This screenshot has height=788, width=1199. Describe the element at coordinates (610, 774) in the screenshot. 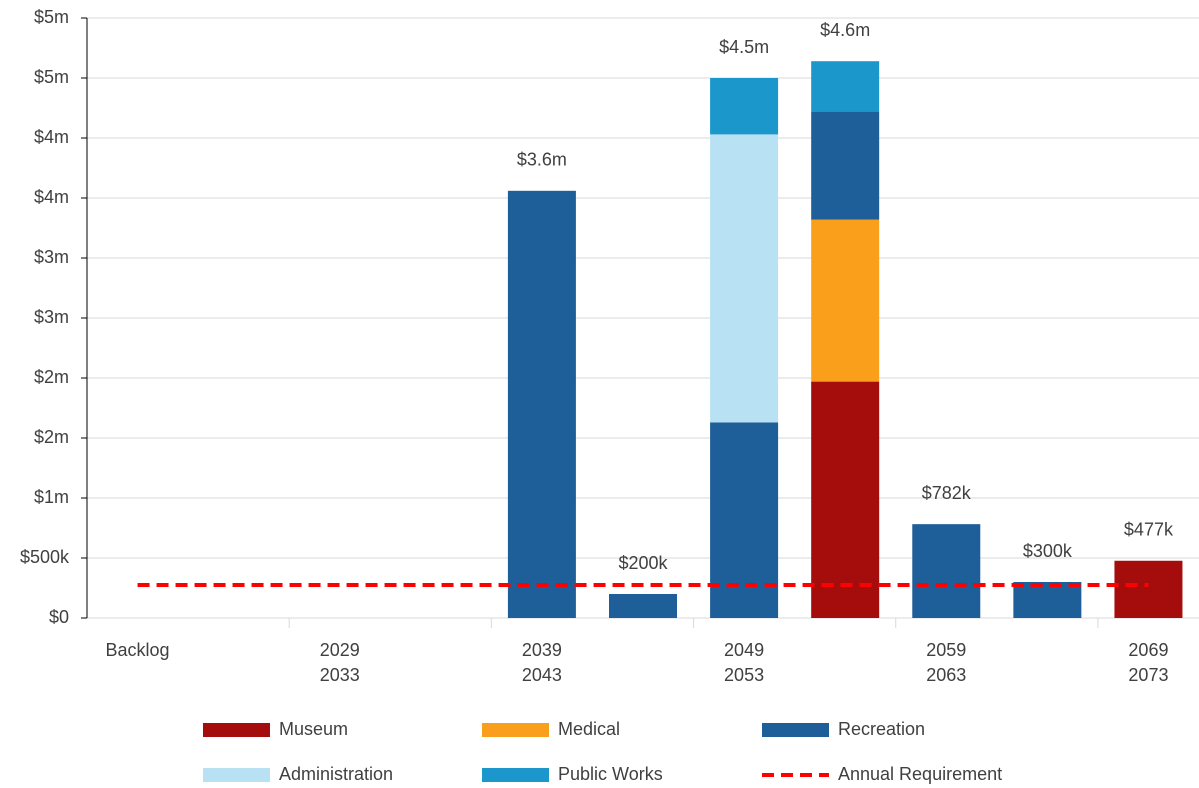

I see `legend-label: Public Works` at that location.